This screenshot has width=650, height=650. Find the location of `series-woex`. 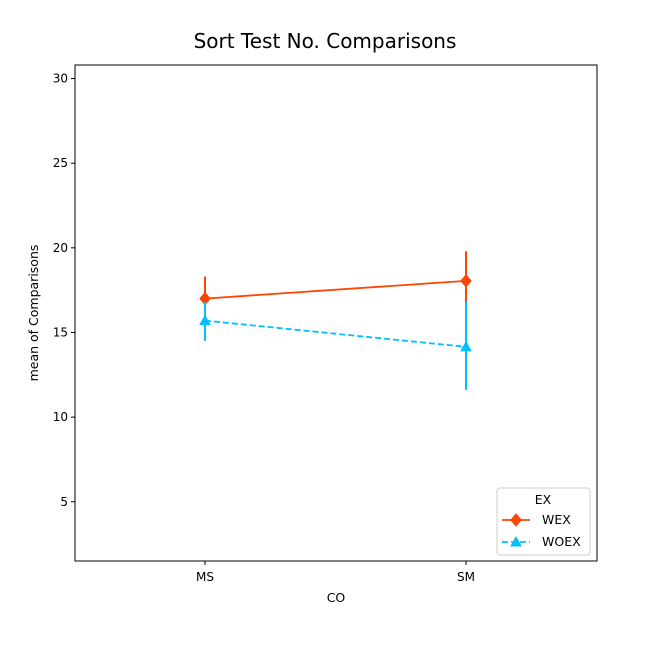

series-woex is located at coordinates (335, 346).